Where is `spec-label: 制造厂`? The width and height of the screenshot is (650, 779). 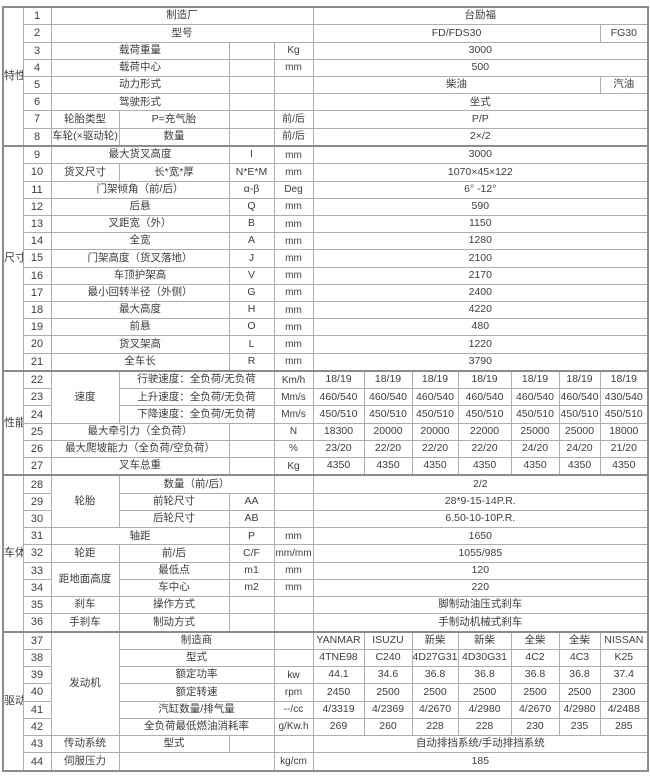 spec-label: 制造厂 is located at coordinates (182, 16).